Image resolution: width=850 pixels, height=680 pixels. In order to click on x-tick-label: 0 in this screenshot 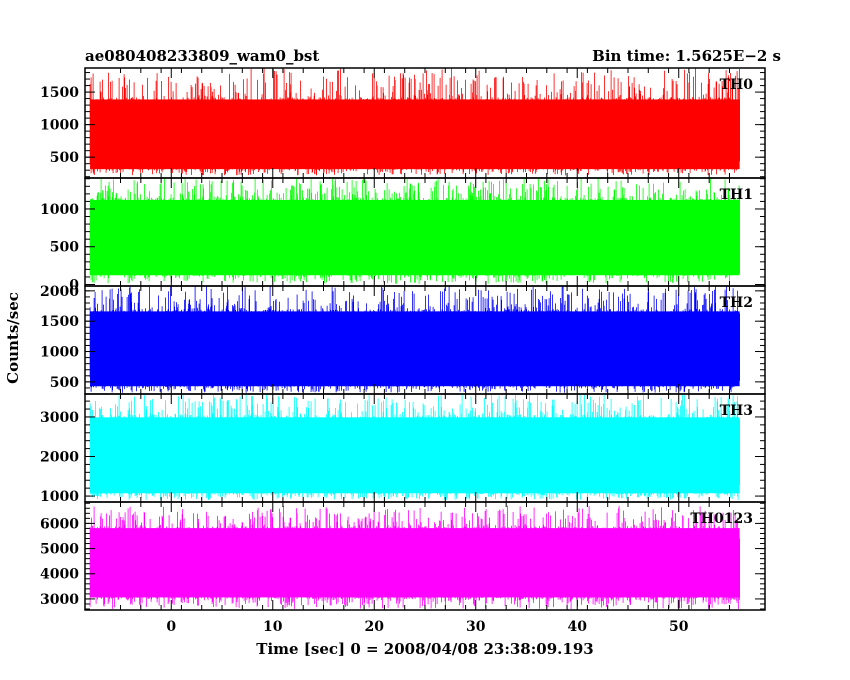, I will do `click(171, 627)`.